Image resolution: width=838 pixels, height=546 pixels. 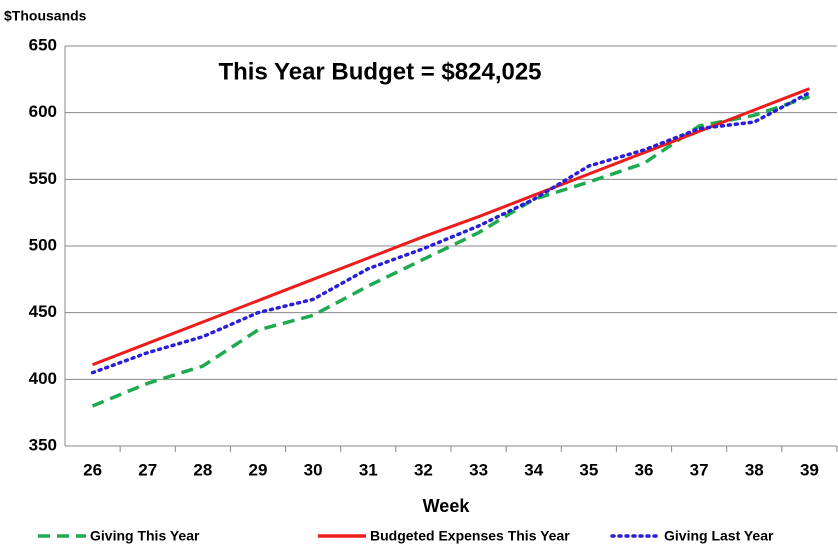 I want to click on x-tick-label: 37, so click(x=699, y=469).